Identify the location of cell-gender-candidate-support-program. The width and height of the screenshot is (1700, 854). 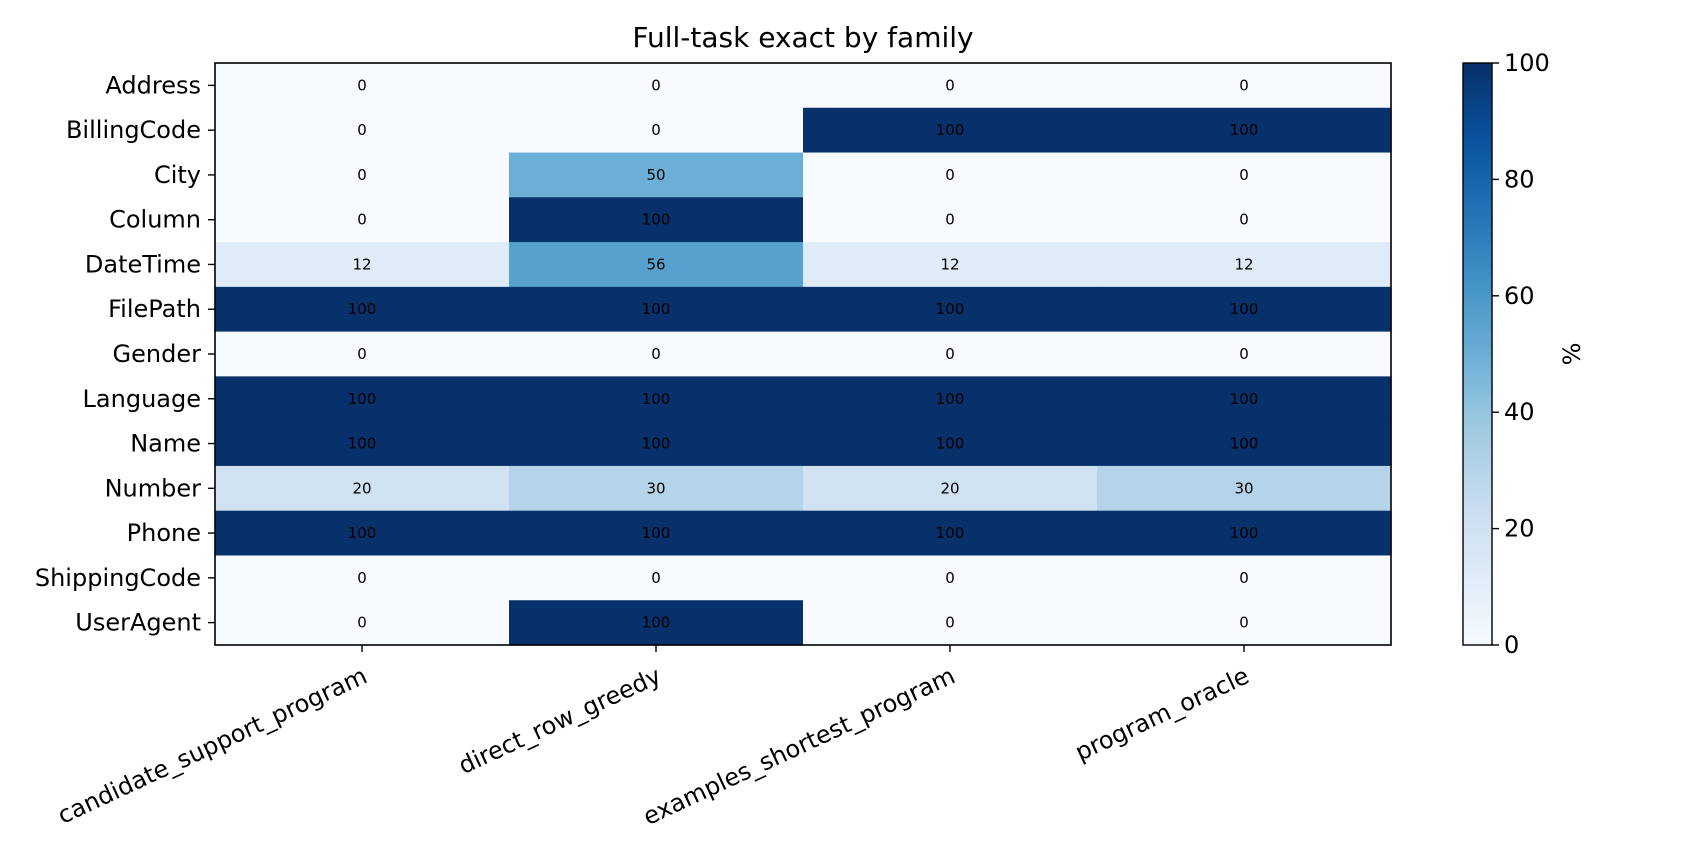
(362, 354).